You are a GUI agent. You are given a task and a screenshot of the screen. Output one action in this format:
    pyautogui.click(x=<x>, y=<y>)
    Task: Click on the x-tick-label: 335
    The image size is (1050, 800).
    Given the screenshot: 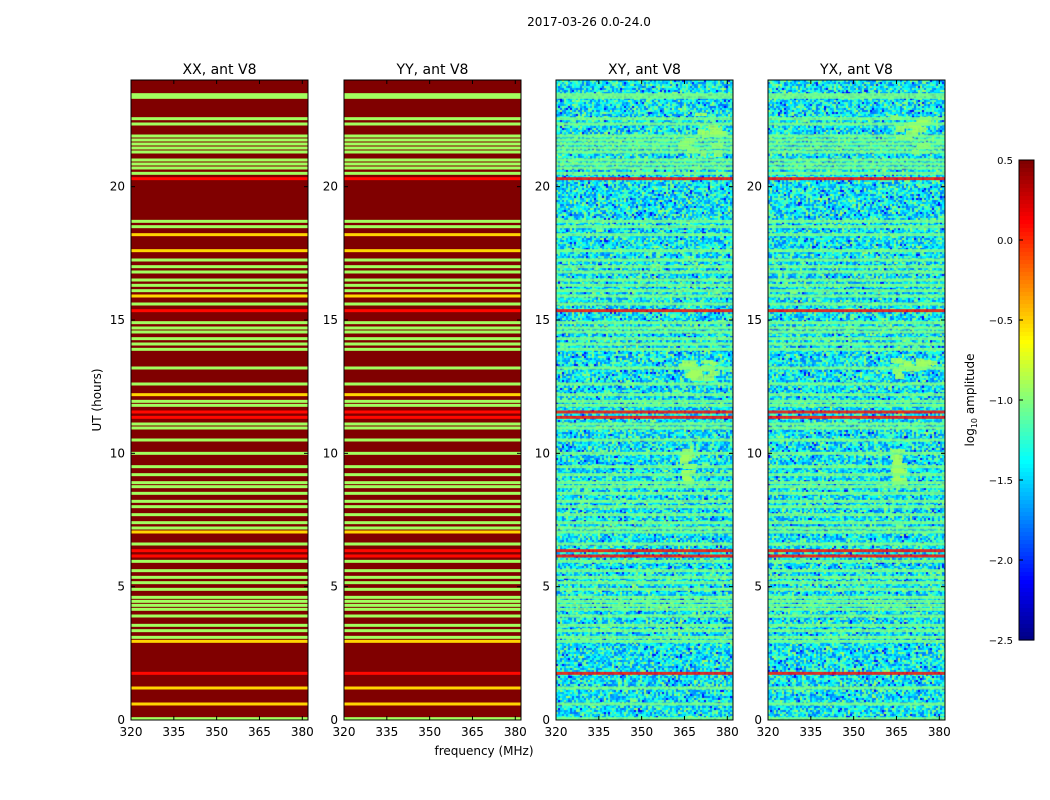 What is the action you would take?
    pyautogui.click(x=386, y=732)
    